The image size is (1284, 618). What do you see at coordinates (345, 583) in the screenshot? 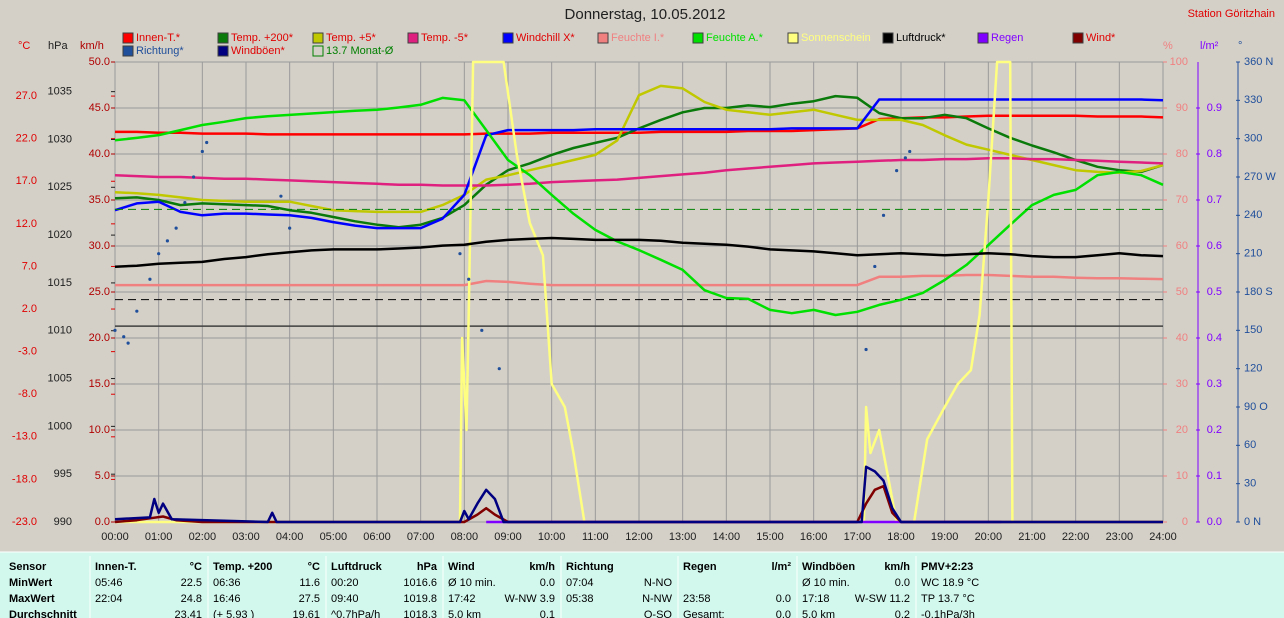
I see `table-cell: 00:20` at bounding box center [345, 583].